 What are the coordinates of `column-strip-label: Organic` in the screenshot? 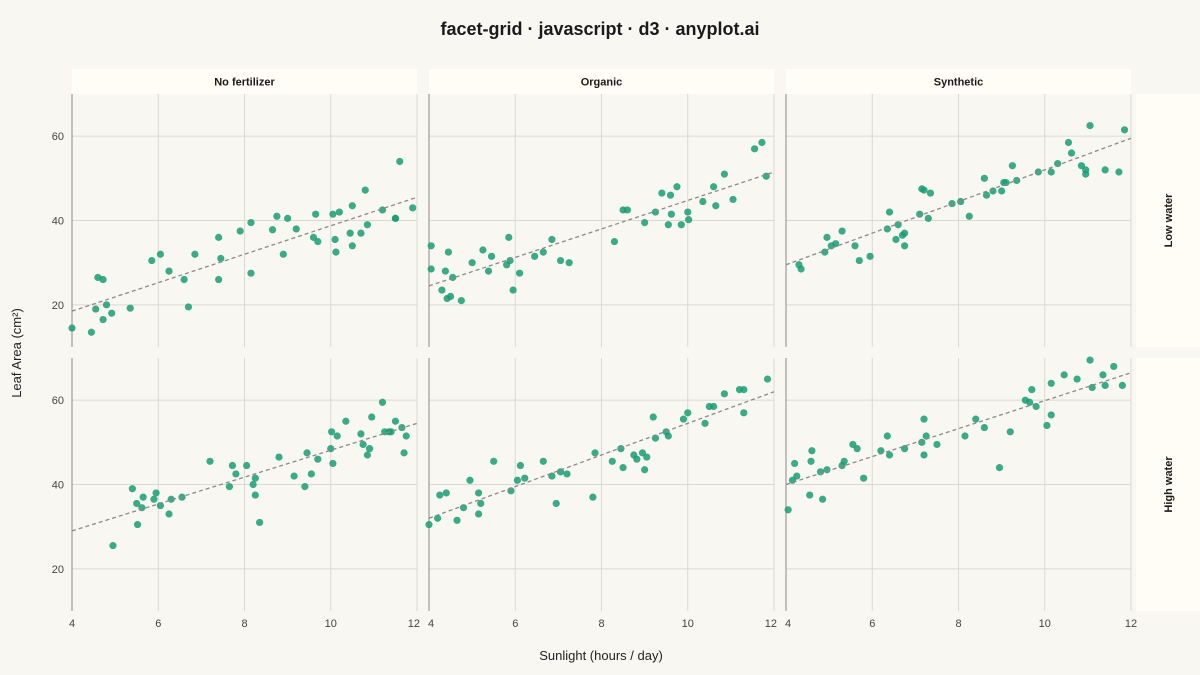 It's located at (602, 83).